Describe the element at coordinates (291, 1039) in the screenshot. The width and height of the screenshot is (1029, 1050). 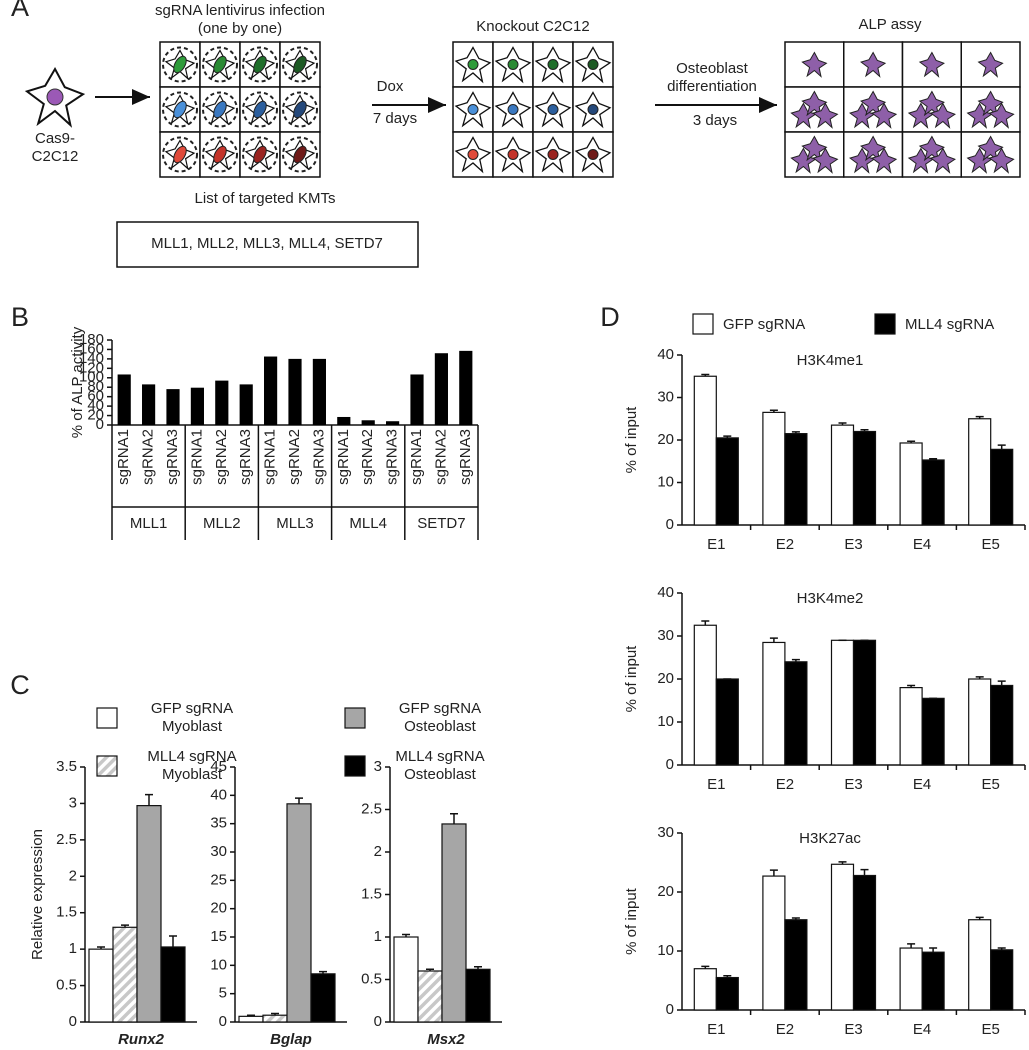
I see `x-category-label: Bglap` at that location.